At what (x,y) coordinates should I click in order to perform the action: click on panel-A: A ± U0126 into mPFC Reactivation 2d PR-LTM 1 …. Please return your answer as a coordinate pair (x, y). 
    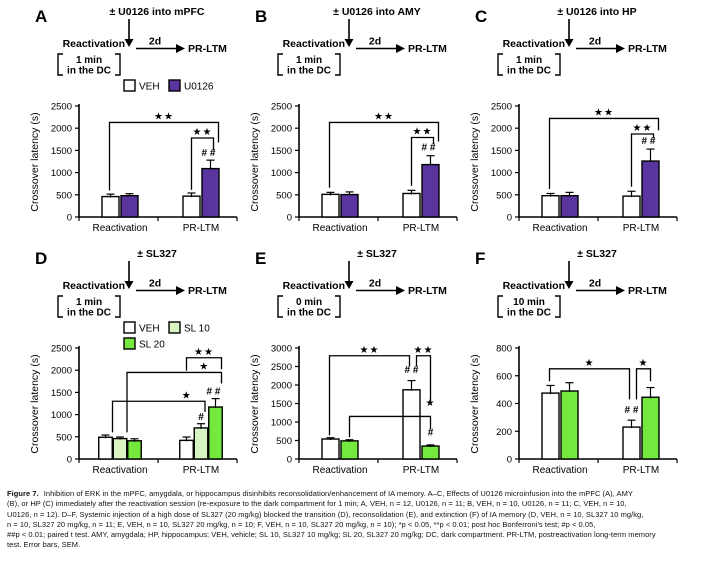
    Looking at the image, I should click on (133, 120).